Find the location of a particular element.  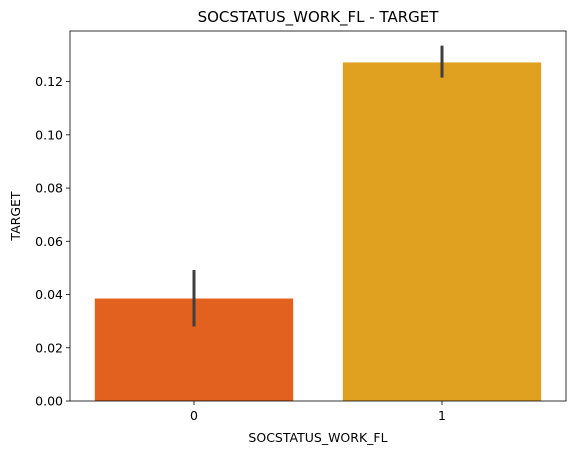

y-axis-label: TARGET is located at coordinates (15, 216).